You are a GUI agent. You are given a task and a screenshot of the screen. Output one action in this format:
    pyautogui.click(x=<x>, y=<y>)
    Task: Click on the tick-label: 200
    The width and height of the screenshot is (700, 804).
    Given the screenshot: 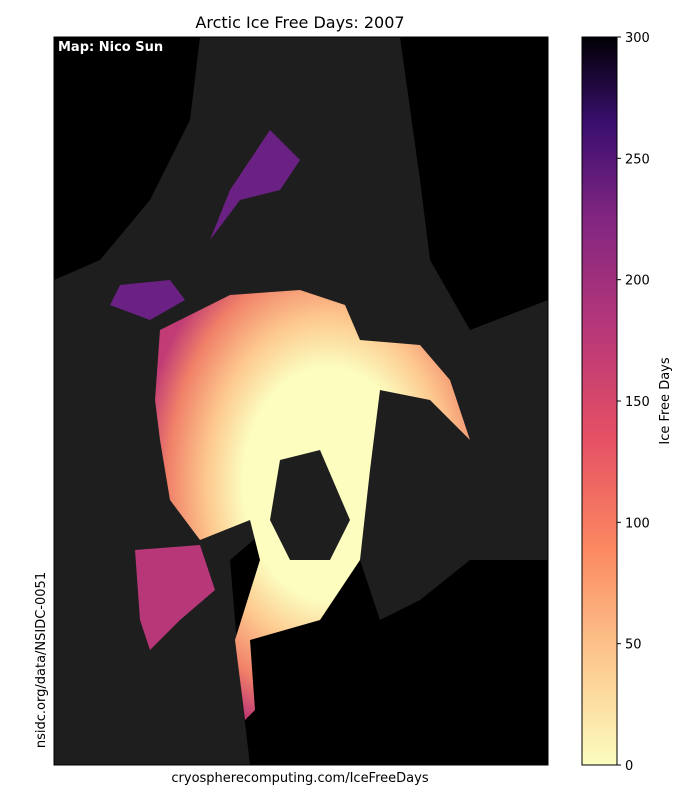 What is the action you would take?
    pyautogui.click(x=637, y=281)
    